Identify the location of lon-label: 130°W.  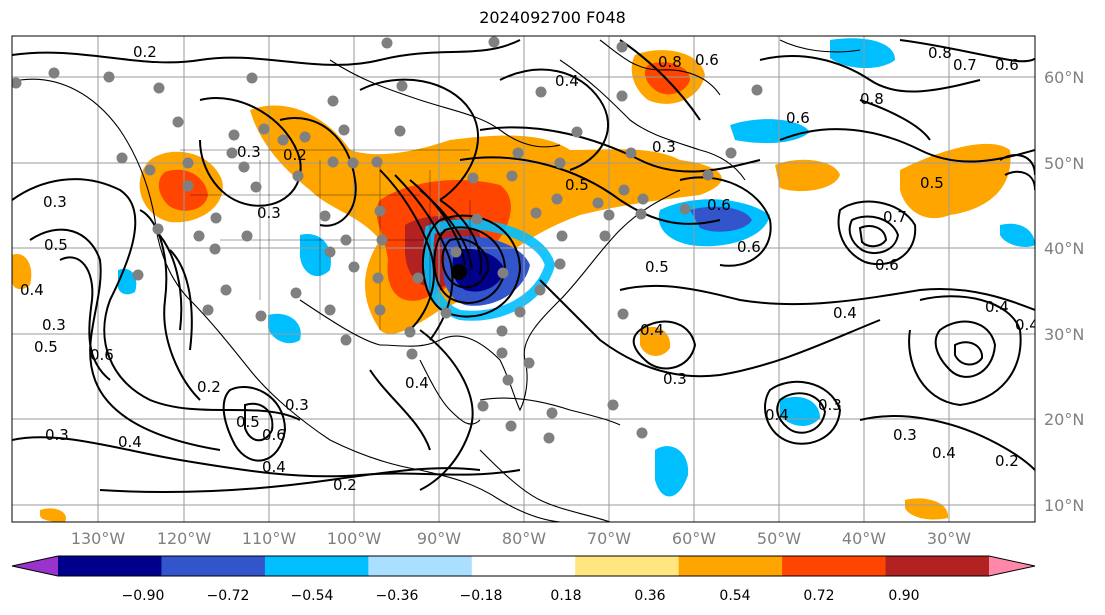
(98, 538).